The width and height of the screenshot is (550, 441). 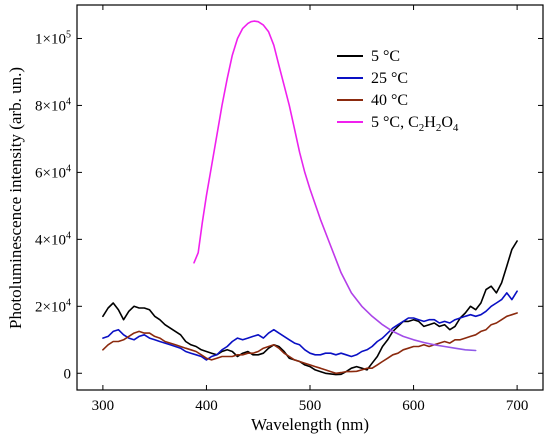 What do you see at coordinates (413, 406) in the screenshot?
I see `x-tick-label: 600` at bounding box center [413, 406].